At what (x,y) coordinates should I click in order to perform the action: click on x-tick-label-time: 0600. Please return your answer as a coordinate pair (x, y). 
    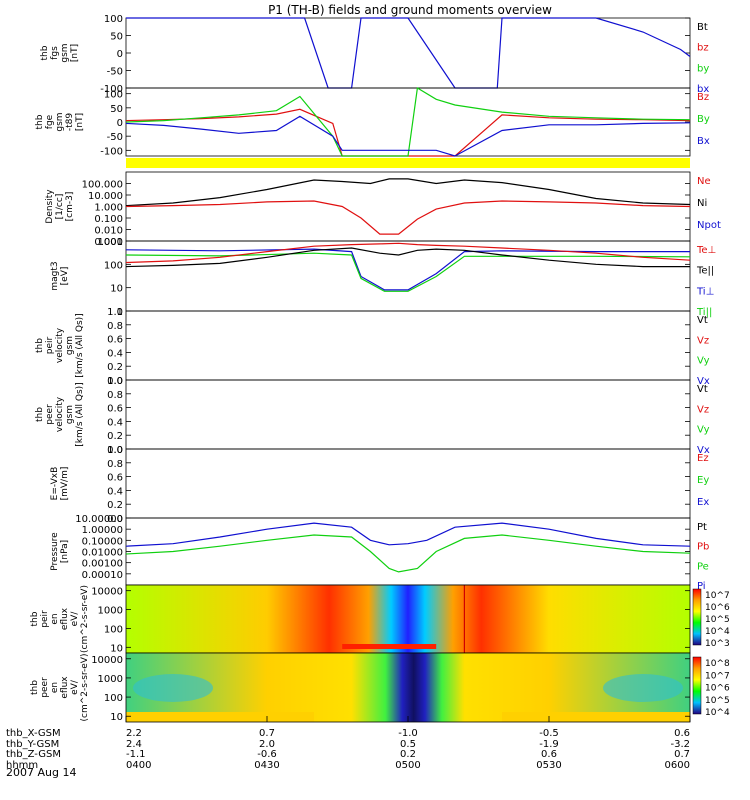
    Looking at the image, I should click on (677, 765).